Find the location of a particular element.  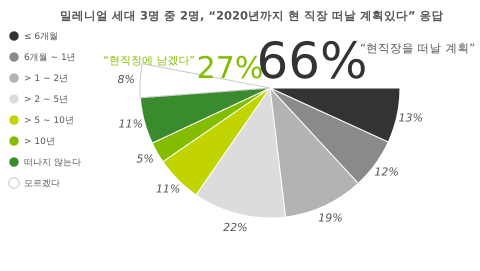

data-label: 19% is located at coordinates (330, 218).